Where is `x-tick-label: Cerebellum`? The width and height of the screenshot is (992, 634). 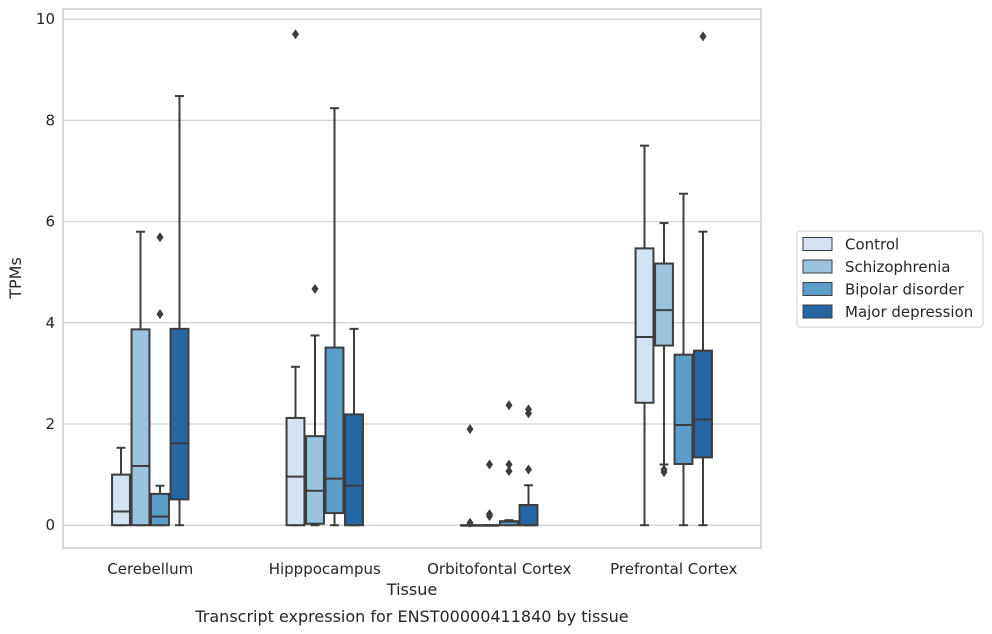
x-tick-label: Cerebellum is located at coordinates (150, 569).